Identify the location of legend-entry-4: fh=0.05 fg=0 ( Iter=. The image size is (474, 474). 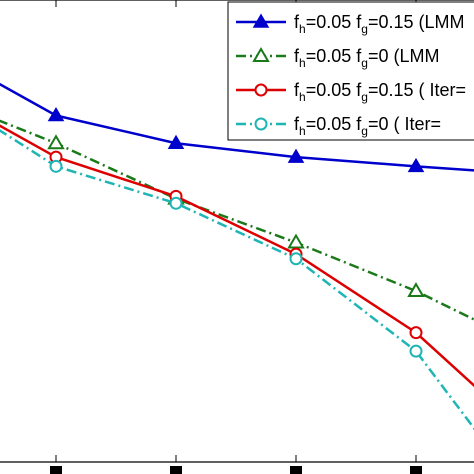
(338, 126).